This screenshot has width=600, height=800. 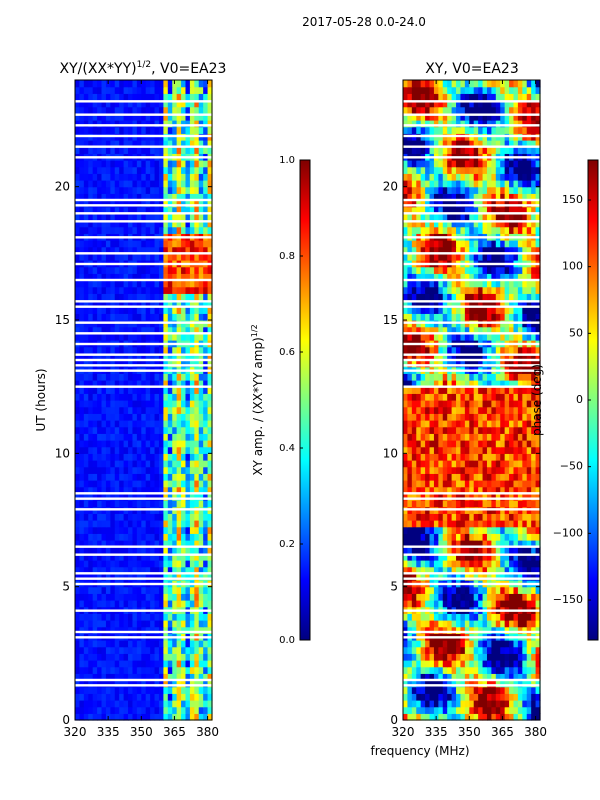 I want to click on x-tick-label: 350, so click(x=141, y=732).